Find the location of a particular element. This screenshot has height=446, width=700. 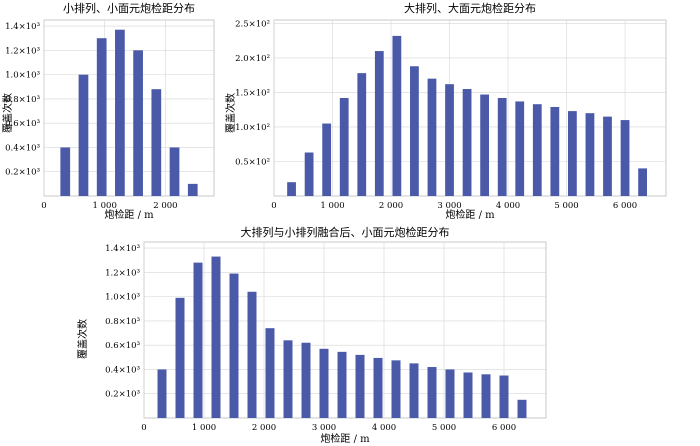

y-tick-label: 0.5×10² is located at coordinates (252, 162).